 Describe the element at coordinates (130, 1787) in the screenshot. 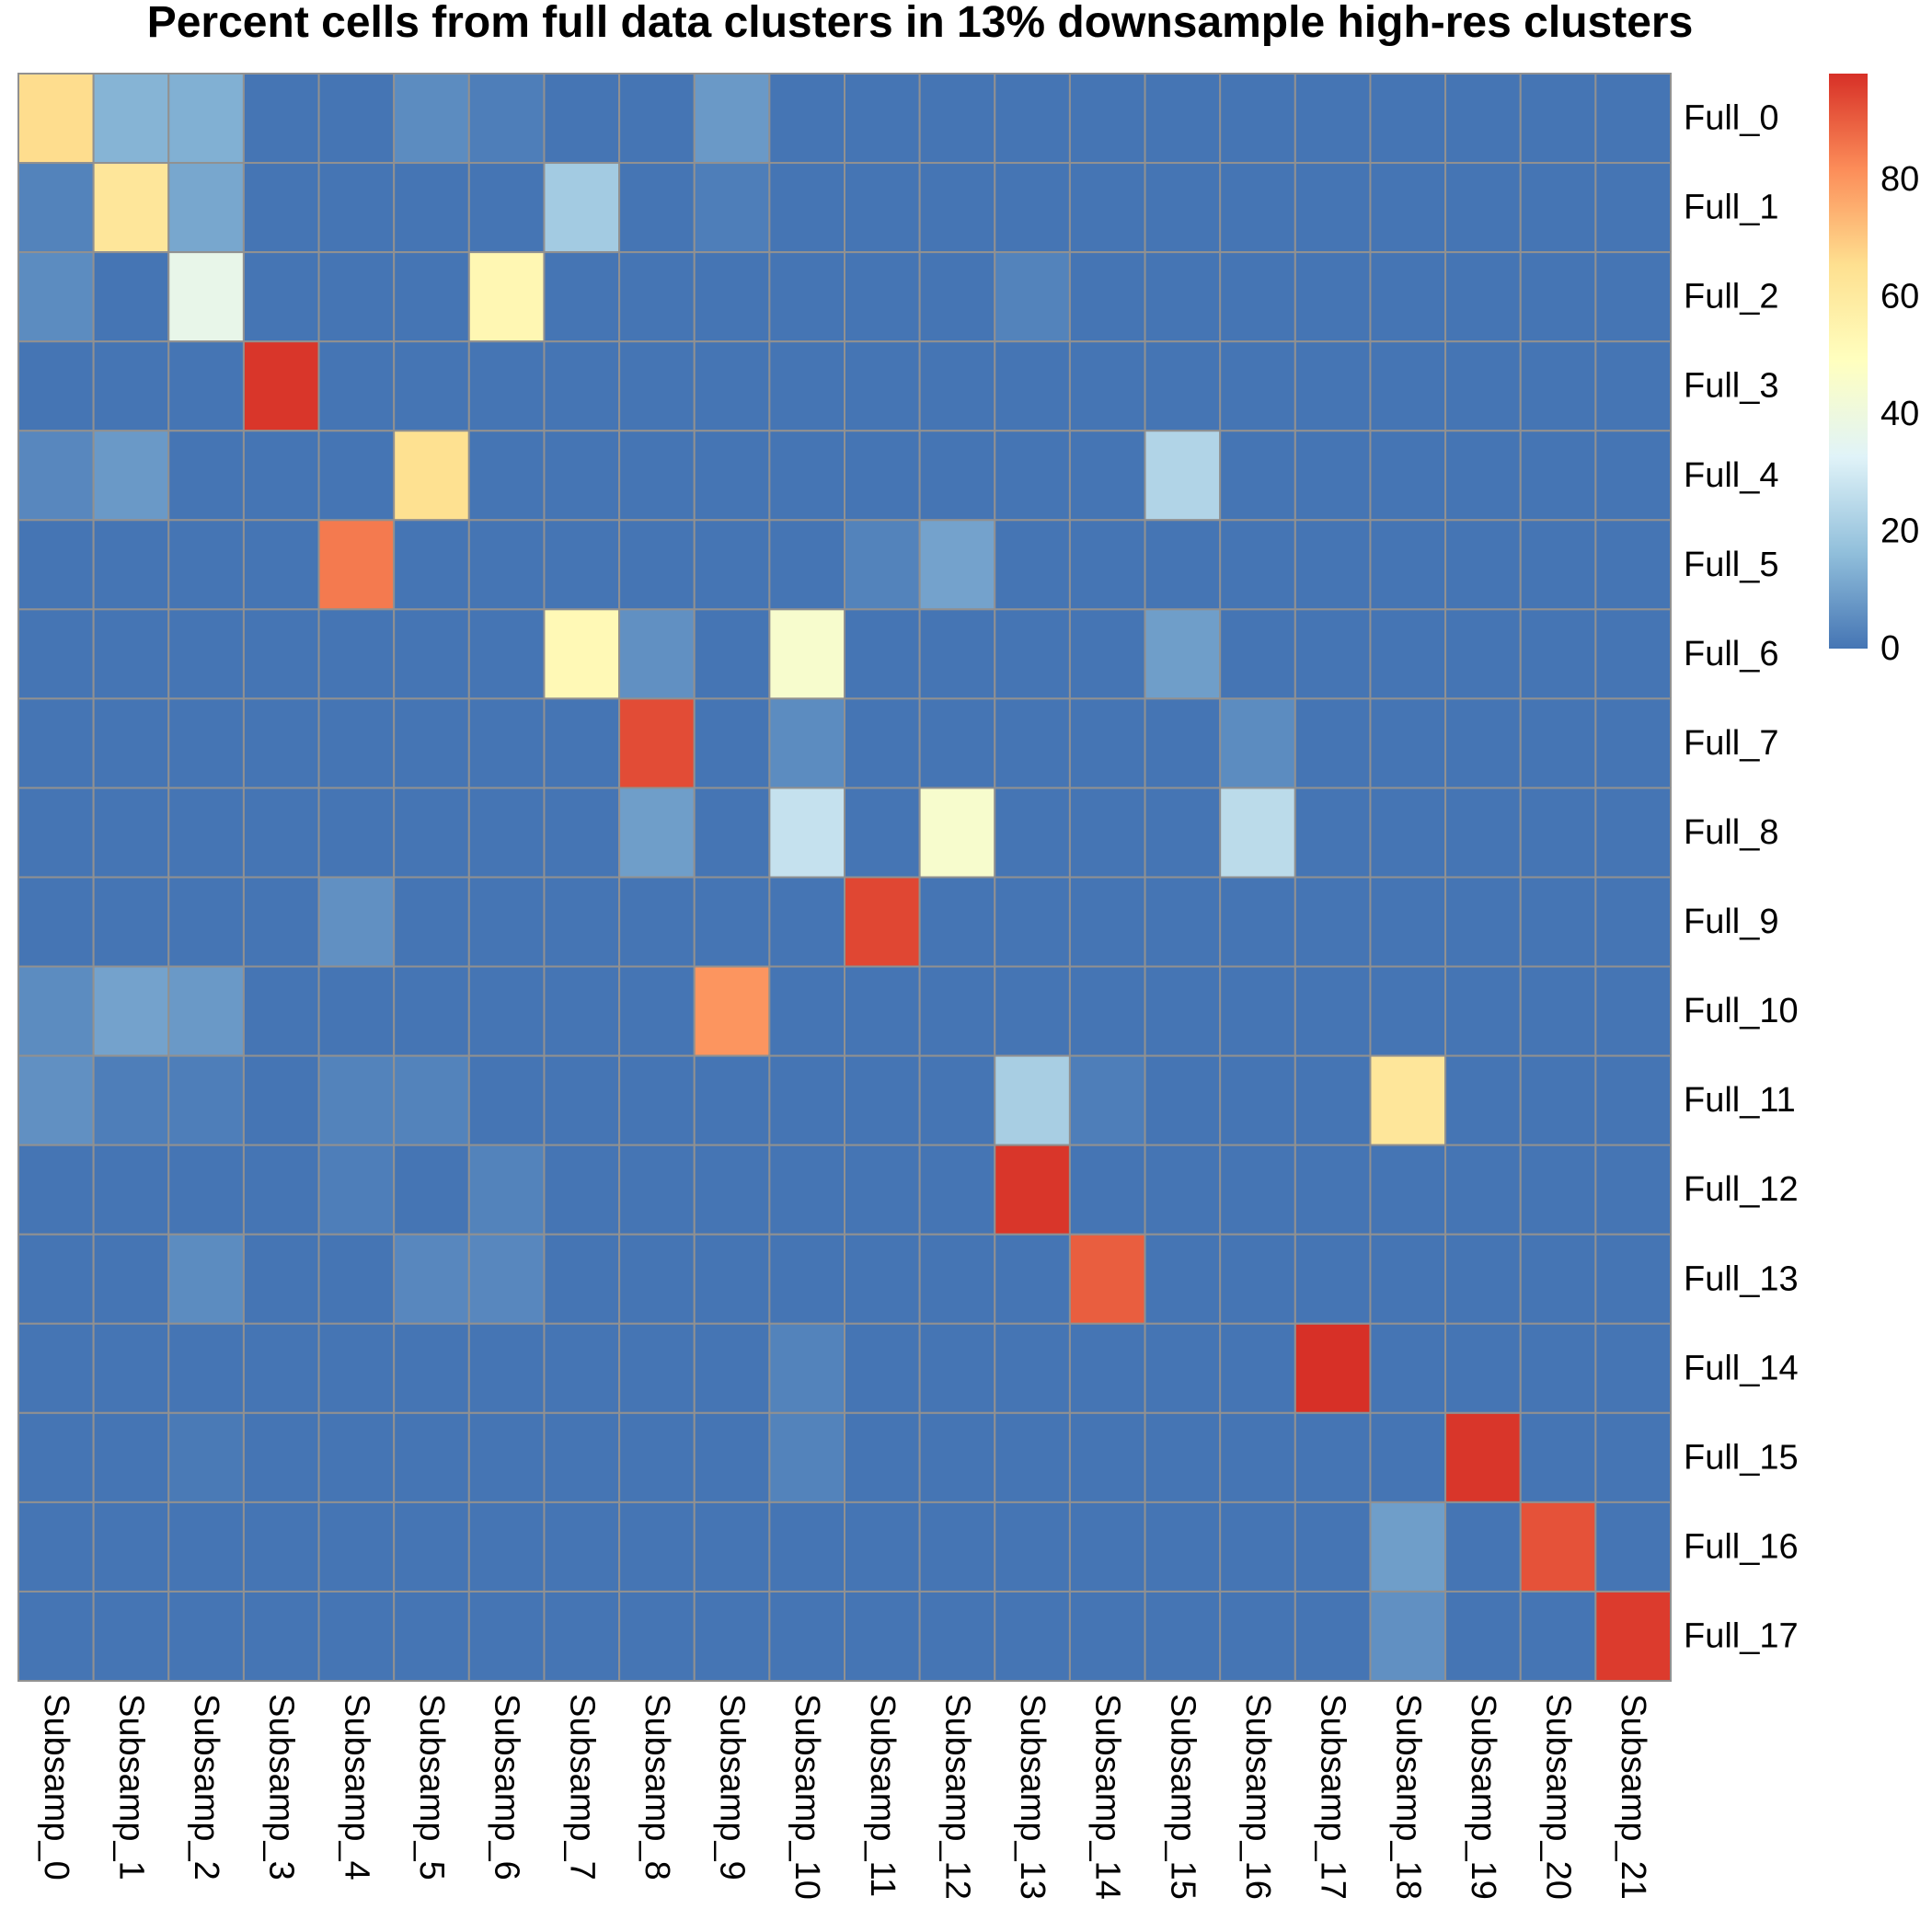

I see `column-label: Subsamp_1` at that location.